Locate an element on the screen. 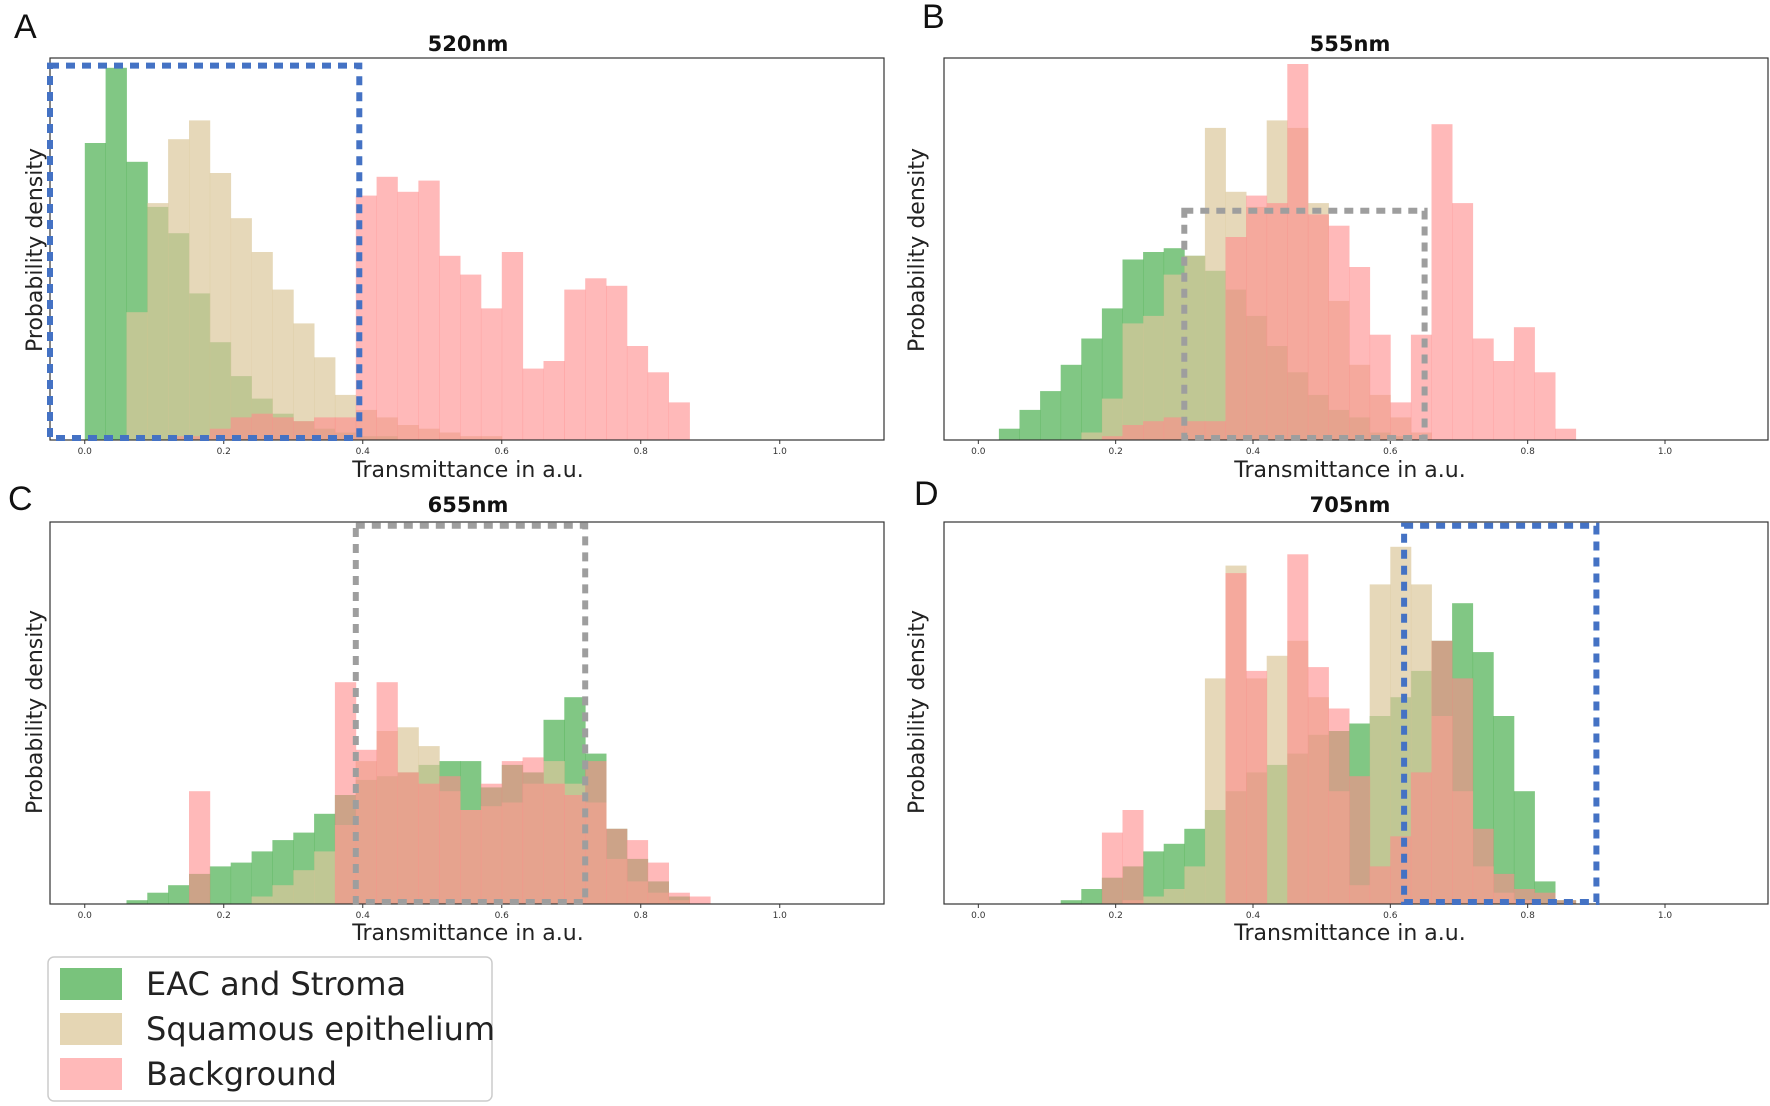 Image resolution: width=1770 pixels, height=1106 pixels. legend-label-eac-stroma: EAC and Stroma is located at coordinates (276, 984).